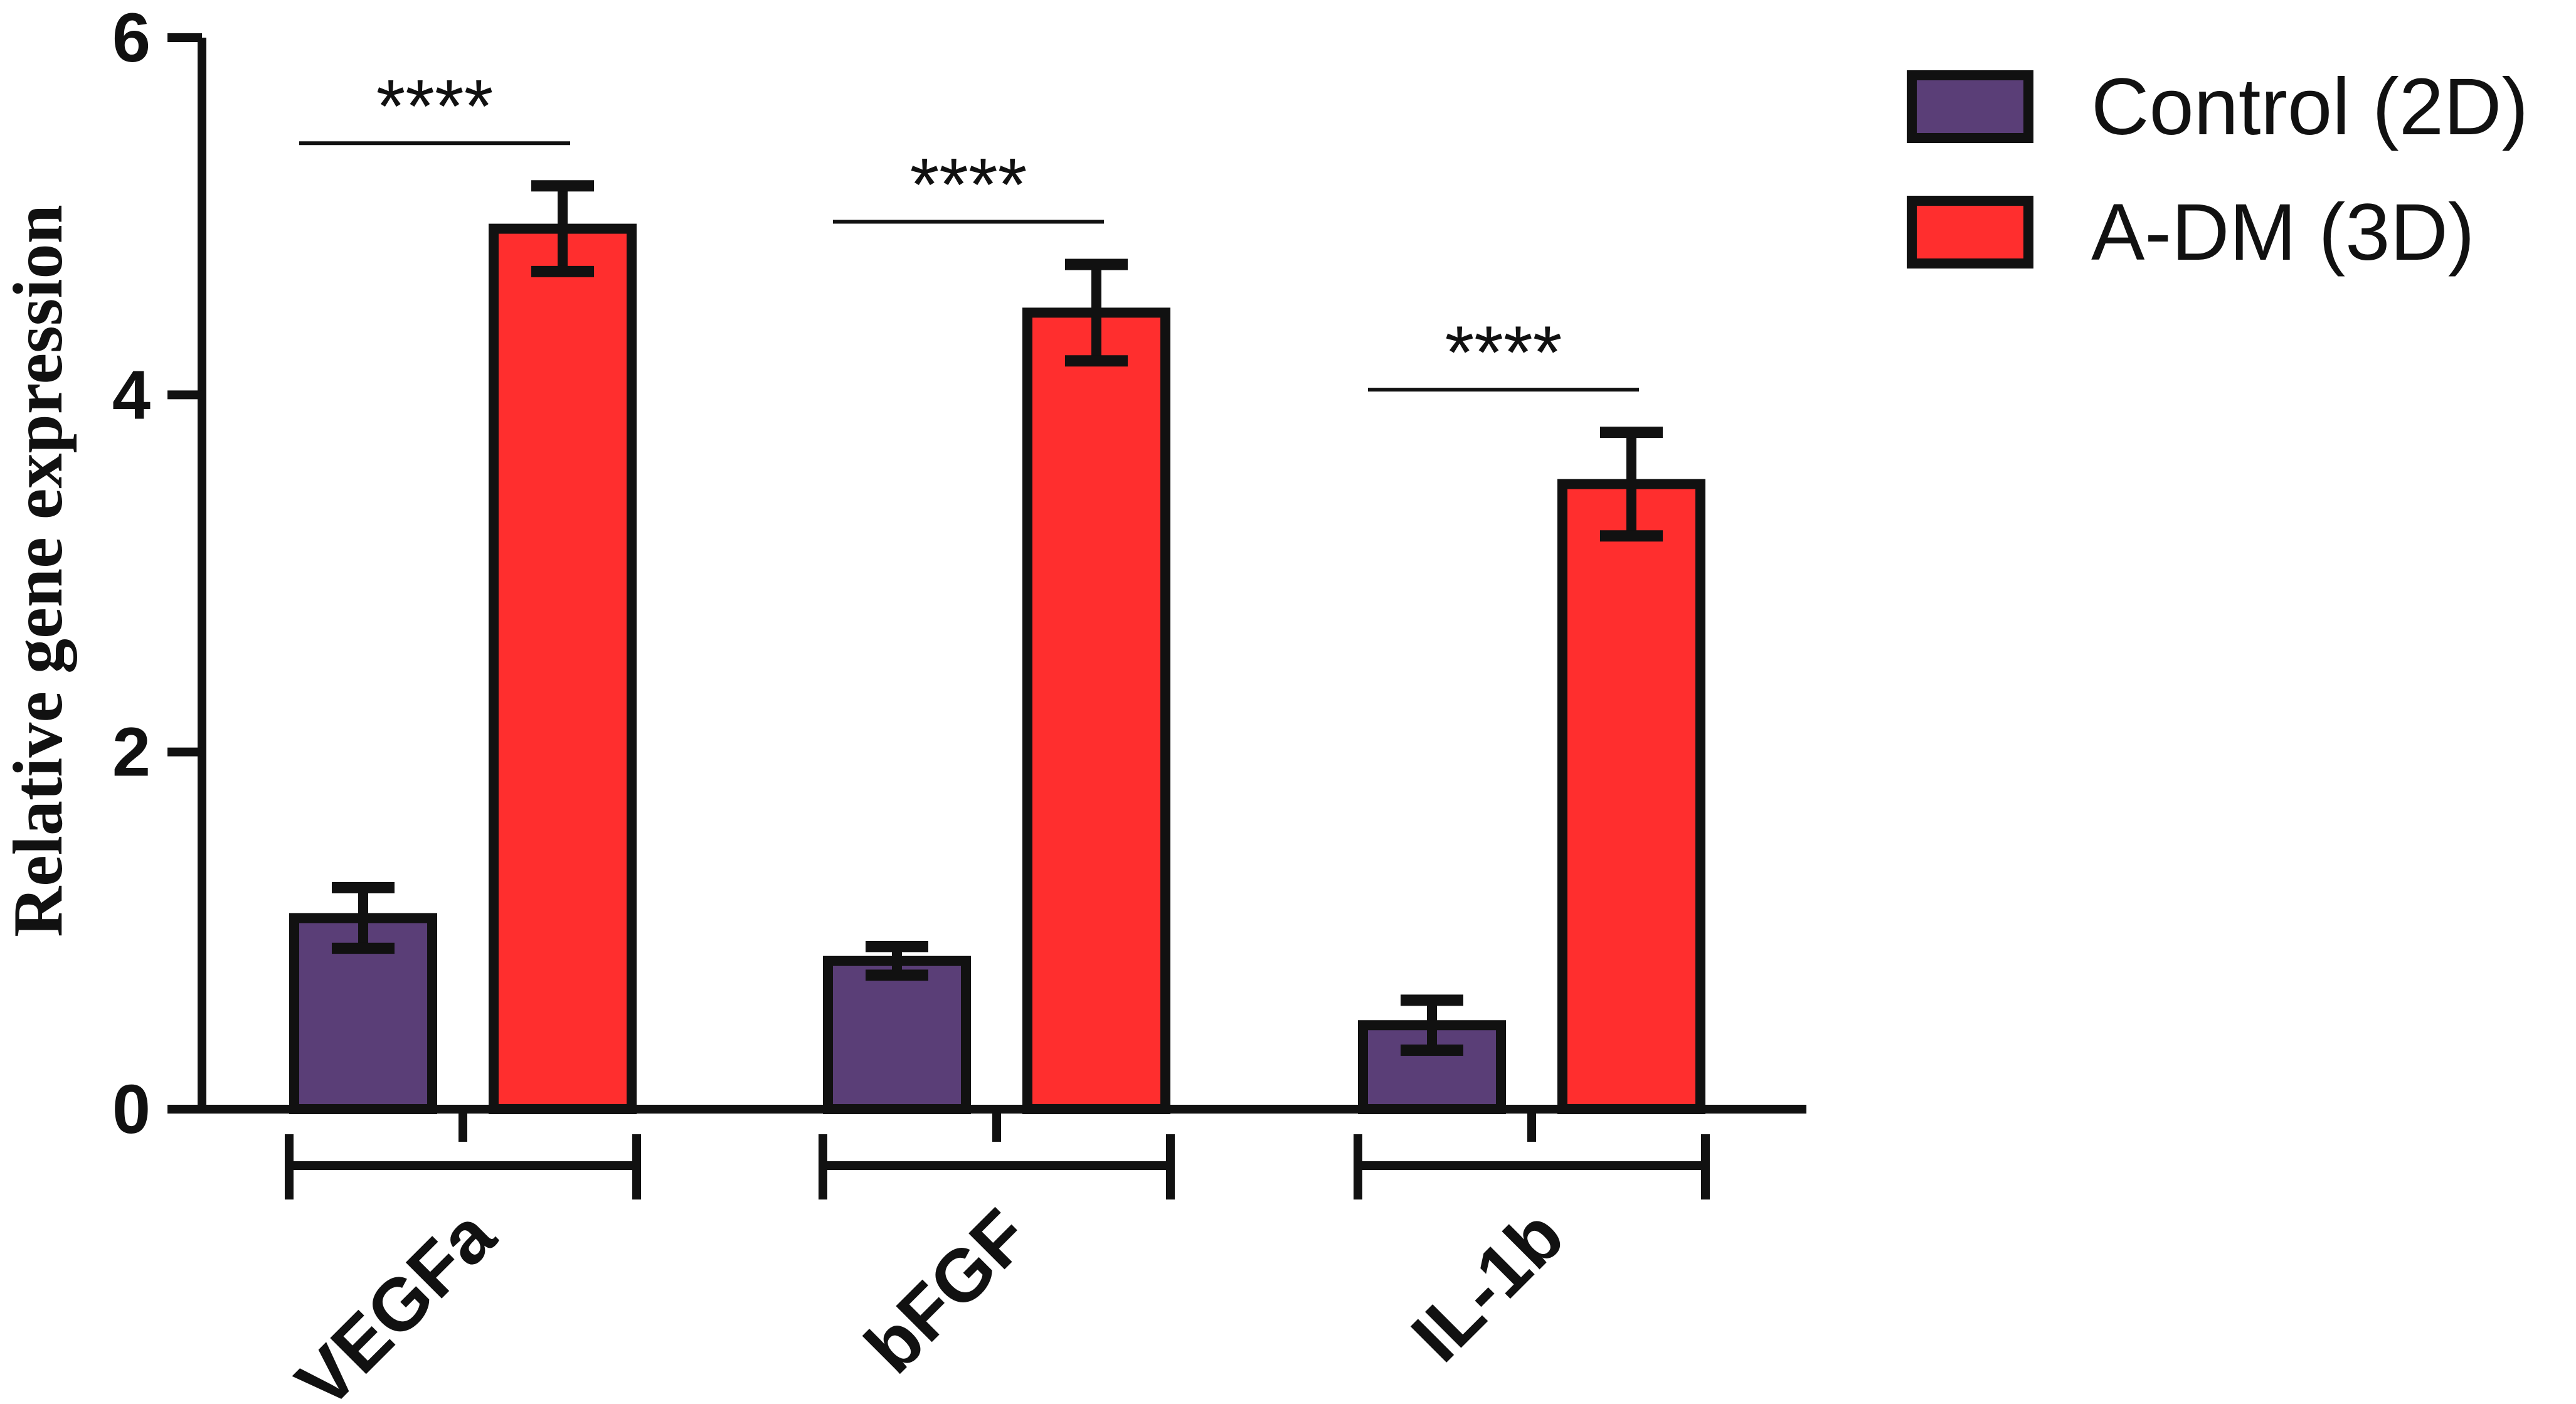  What do you see at coordinates (38, 571) in the screenshot?
I see `y-axis-label: Relative gene expression` at bounding box center [38, 571].